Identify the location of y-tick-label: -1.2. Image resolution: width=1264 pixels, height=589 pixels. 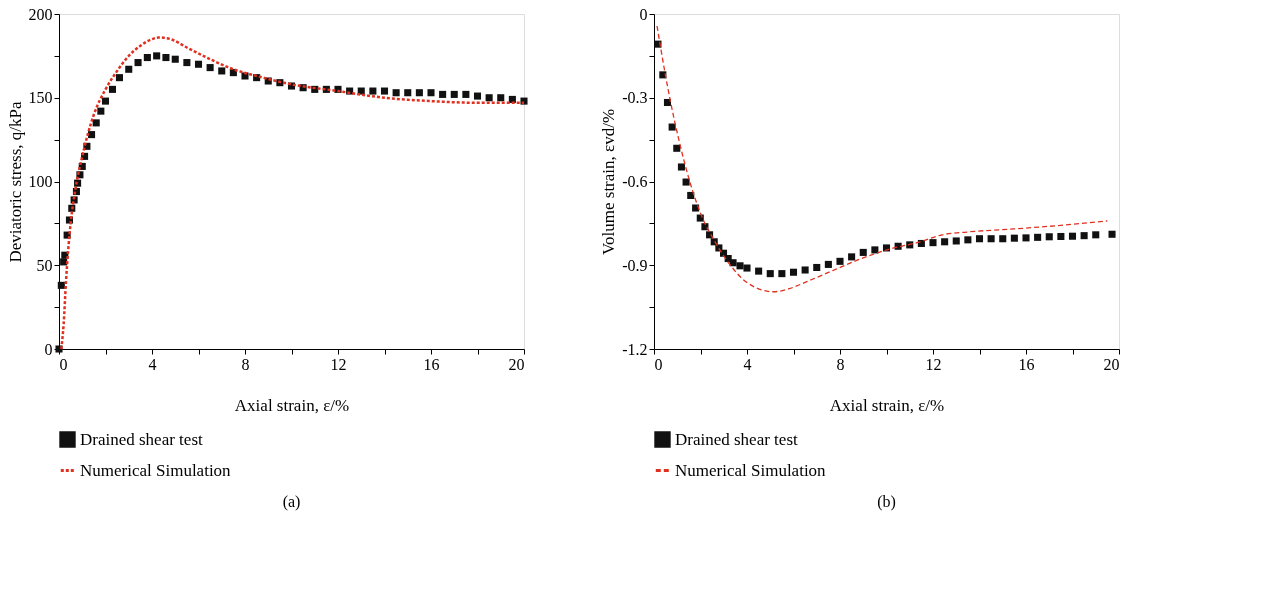
(635, 349).